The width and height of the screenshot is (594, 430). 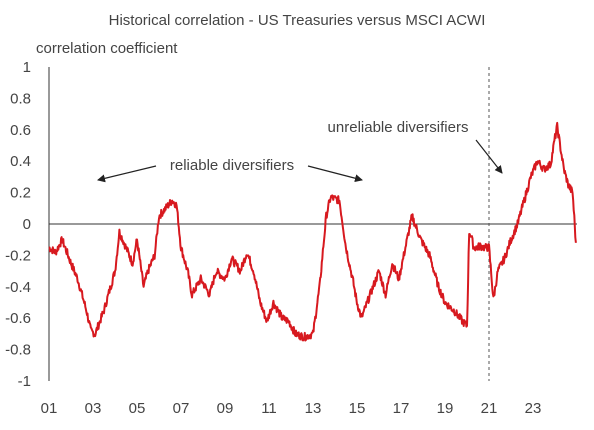 What do you see at coordinates (269, 408) in the screenshot?
I see `x-tick-label: 11` at bounding box center [269, 408].